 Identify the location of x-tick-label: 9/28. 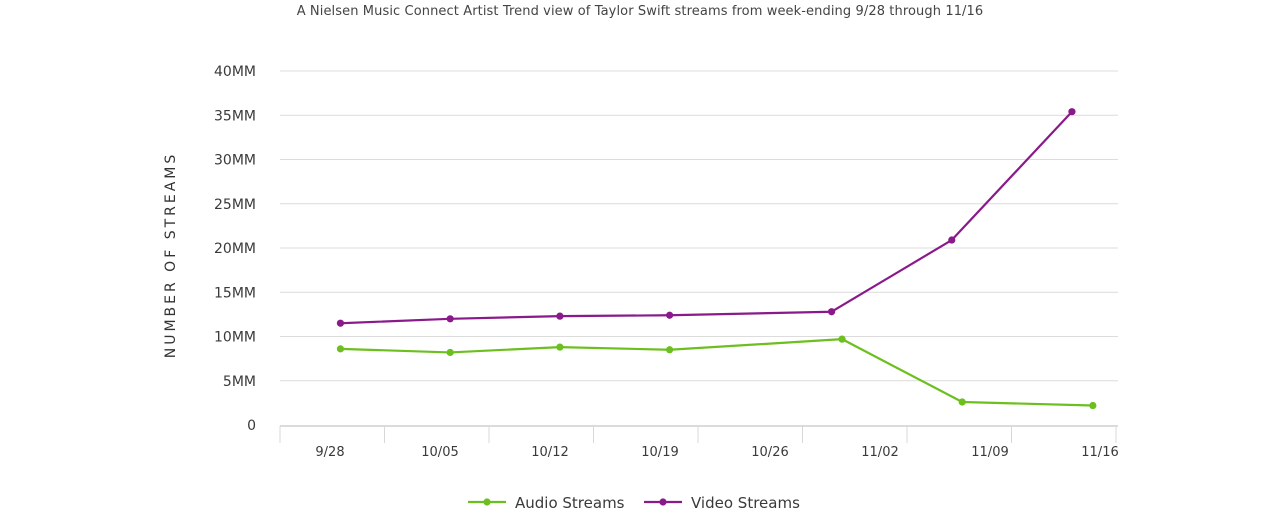
(329, 452).